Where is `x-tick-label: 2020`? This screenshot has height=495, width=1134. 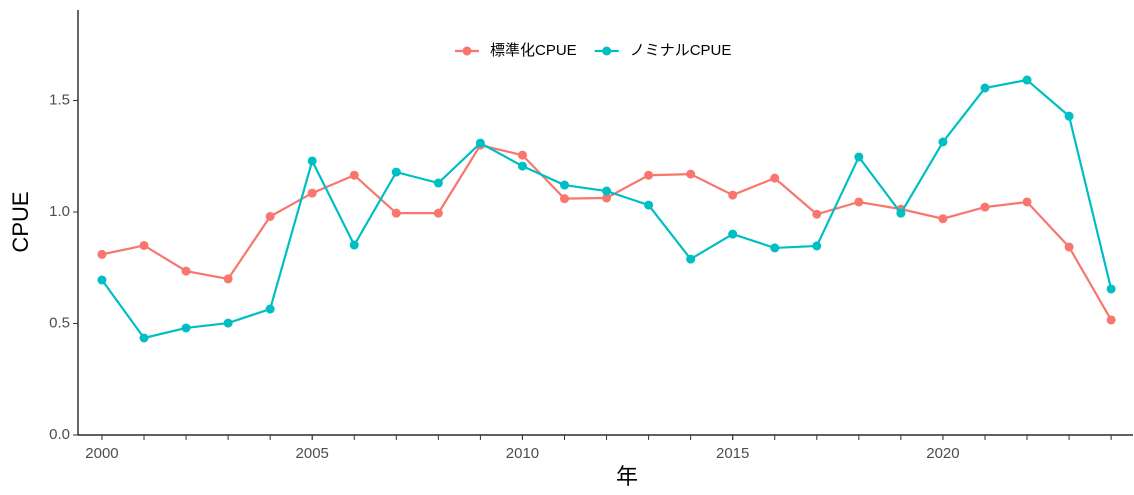
x-tick-label: 2020 is located at coordinates (942, 453).